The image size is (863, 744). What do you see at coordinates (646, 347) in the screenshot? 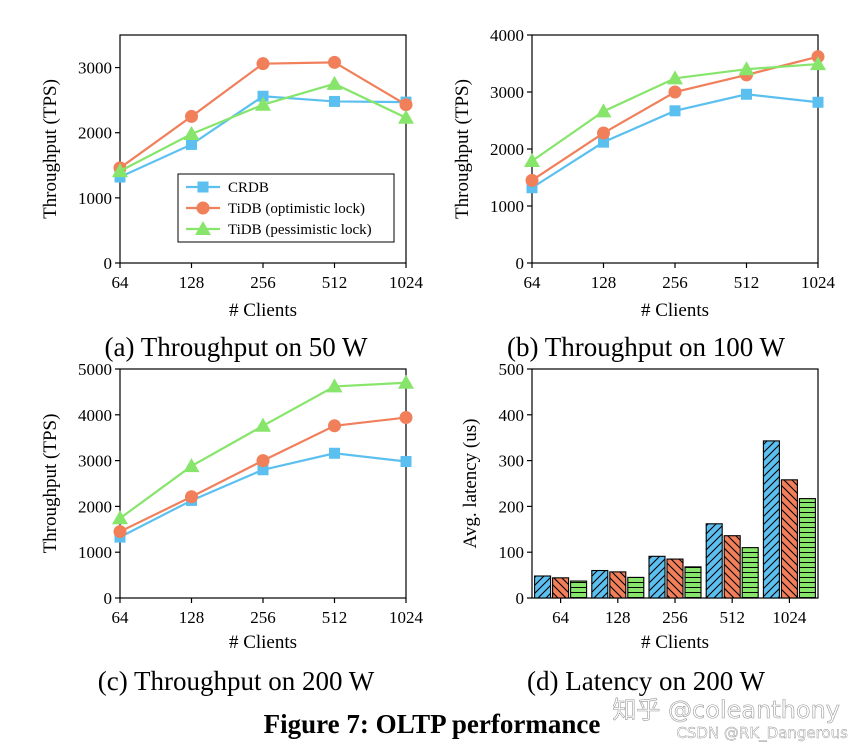
I see `panel-caption: (b) Throughput on 100 W` at bounding box center [646, 347].